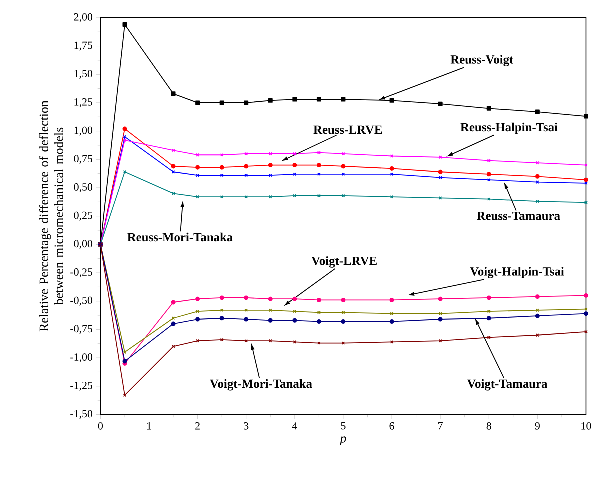  What do you see at coordinates (83, 188) in the screenshot?
I see `y-tick-label: 0,50` at bounding box center [83, 188].